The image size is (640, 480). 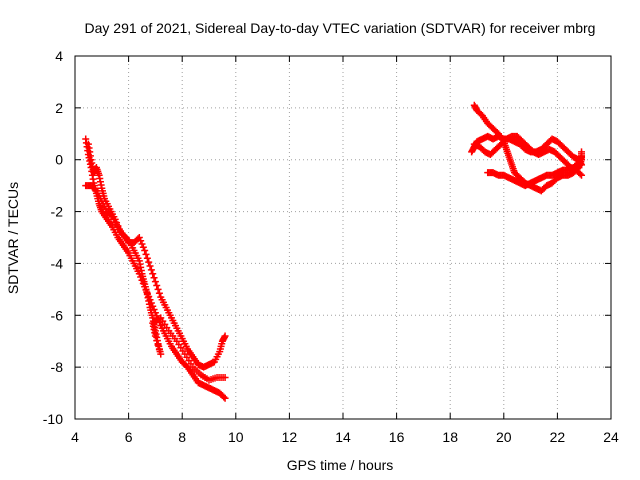 What do you see at coordinates (13, 238) in the screenshot?
I see `y-axis-label: SDTVAR / TECUs` at bounding box center [13, 238].